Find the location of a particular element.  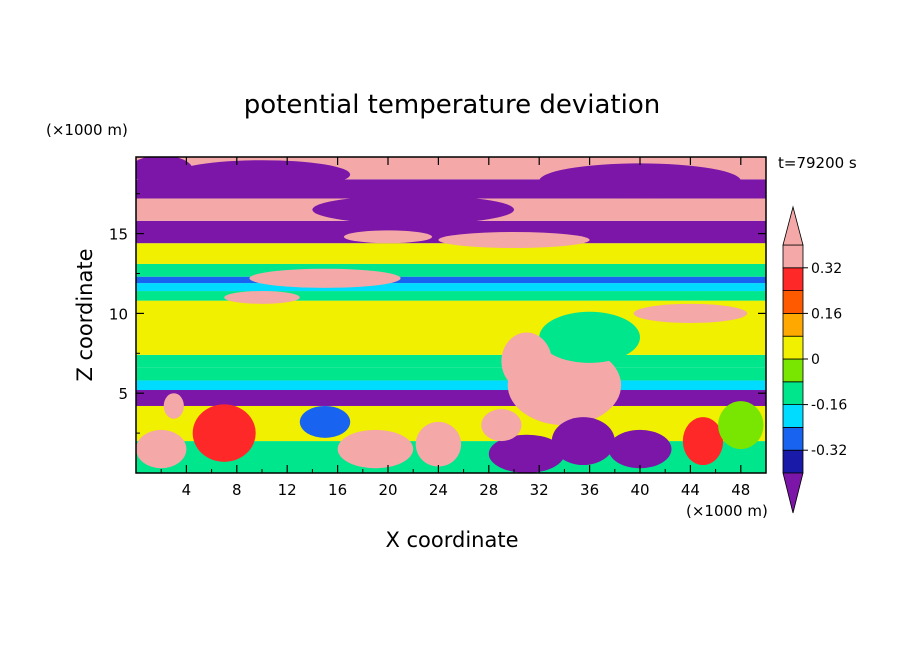

x-tick-label: 20 is located at coordinates (387, 490).